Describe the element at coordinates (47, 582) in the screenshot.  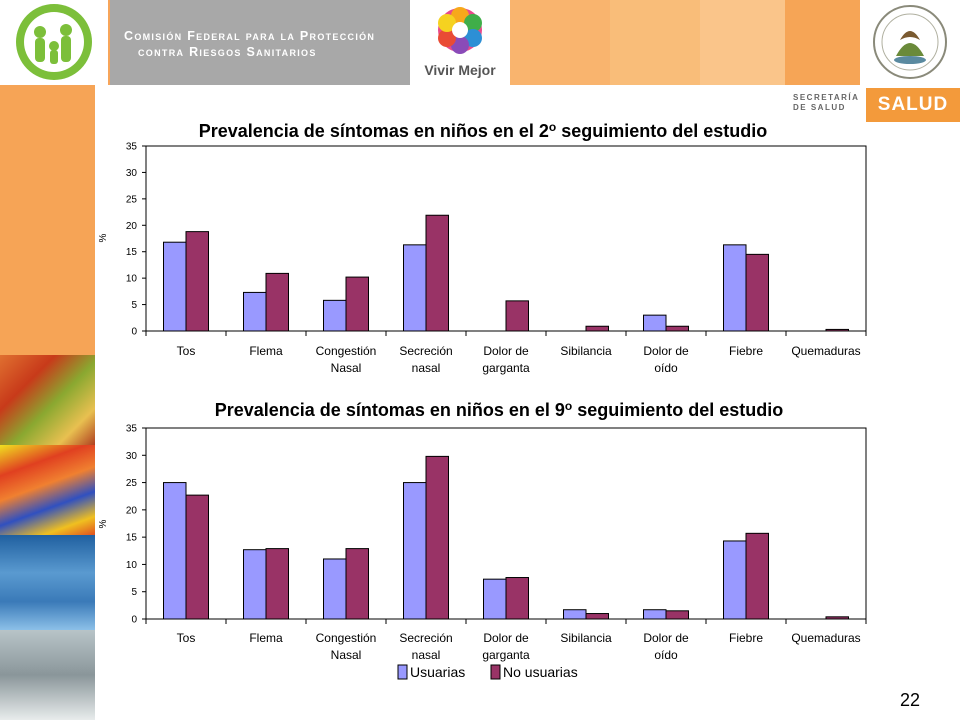
I see `water-bottles-photo` at that location.